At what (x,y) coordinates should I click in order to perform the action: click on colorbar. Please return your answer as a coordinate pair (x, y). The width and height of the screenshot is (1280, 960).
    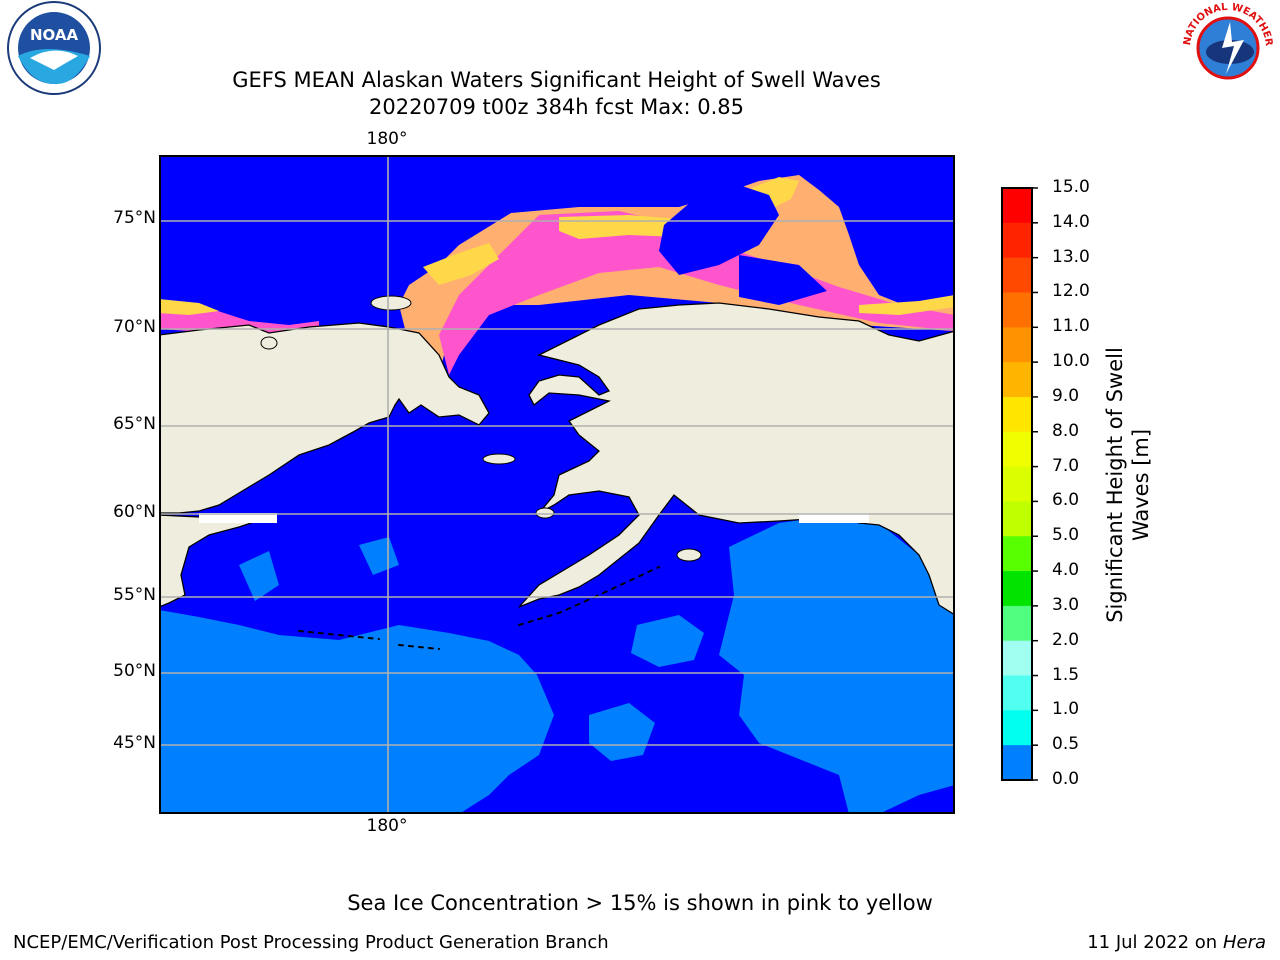
    Looking at the image, I should click on (1019, 484).